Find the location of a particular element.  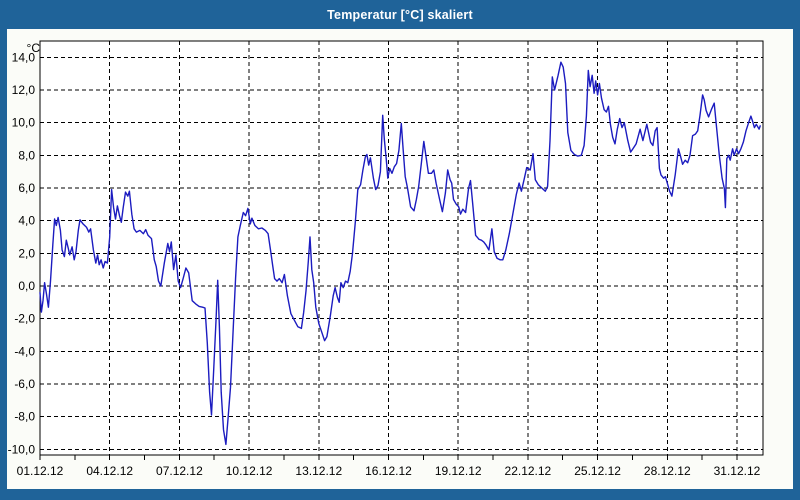

y-tick-label: 2,0 is located at coordinates (26, 253).